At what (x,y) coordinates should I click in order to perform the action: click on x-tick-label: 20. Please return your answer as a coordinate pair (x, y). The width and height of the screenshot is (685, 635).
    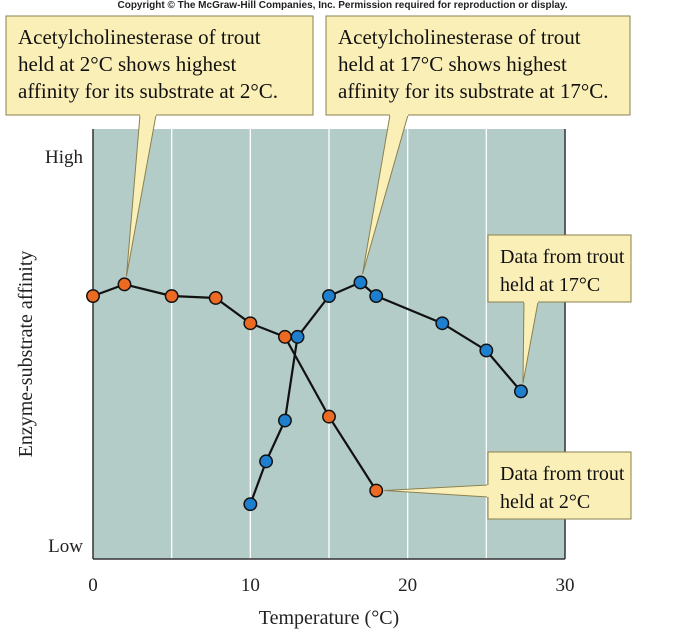
    Looking at the image, I should click on (407, 585).